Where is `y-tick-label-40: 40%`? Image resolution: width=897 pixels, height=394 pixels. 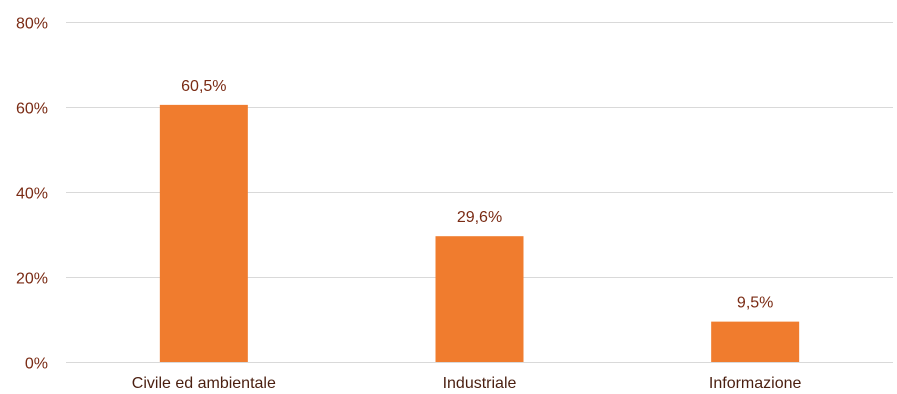 y-tick-label-40: 40% is located at coordinates (32, 194).